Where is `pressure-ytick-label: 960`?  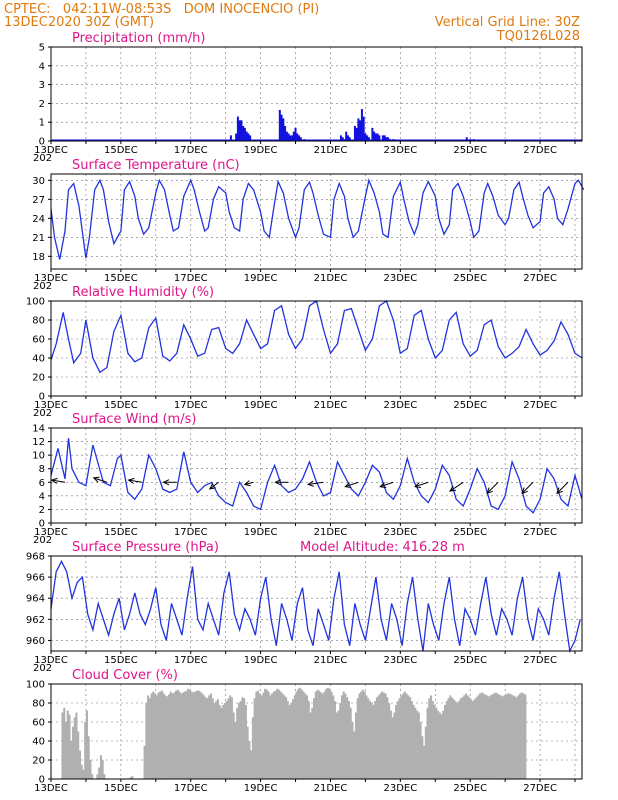
pressure-ytick-label: 960 is located at coordinates (35, 641).